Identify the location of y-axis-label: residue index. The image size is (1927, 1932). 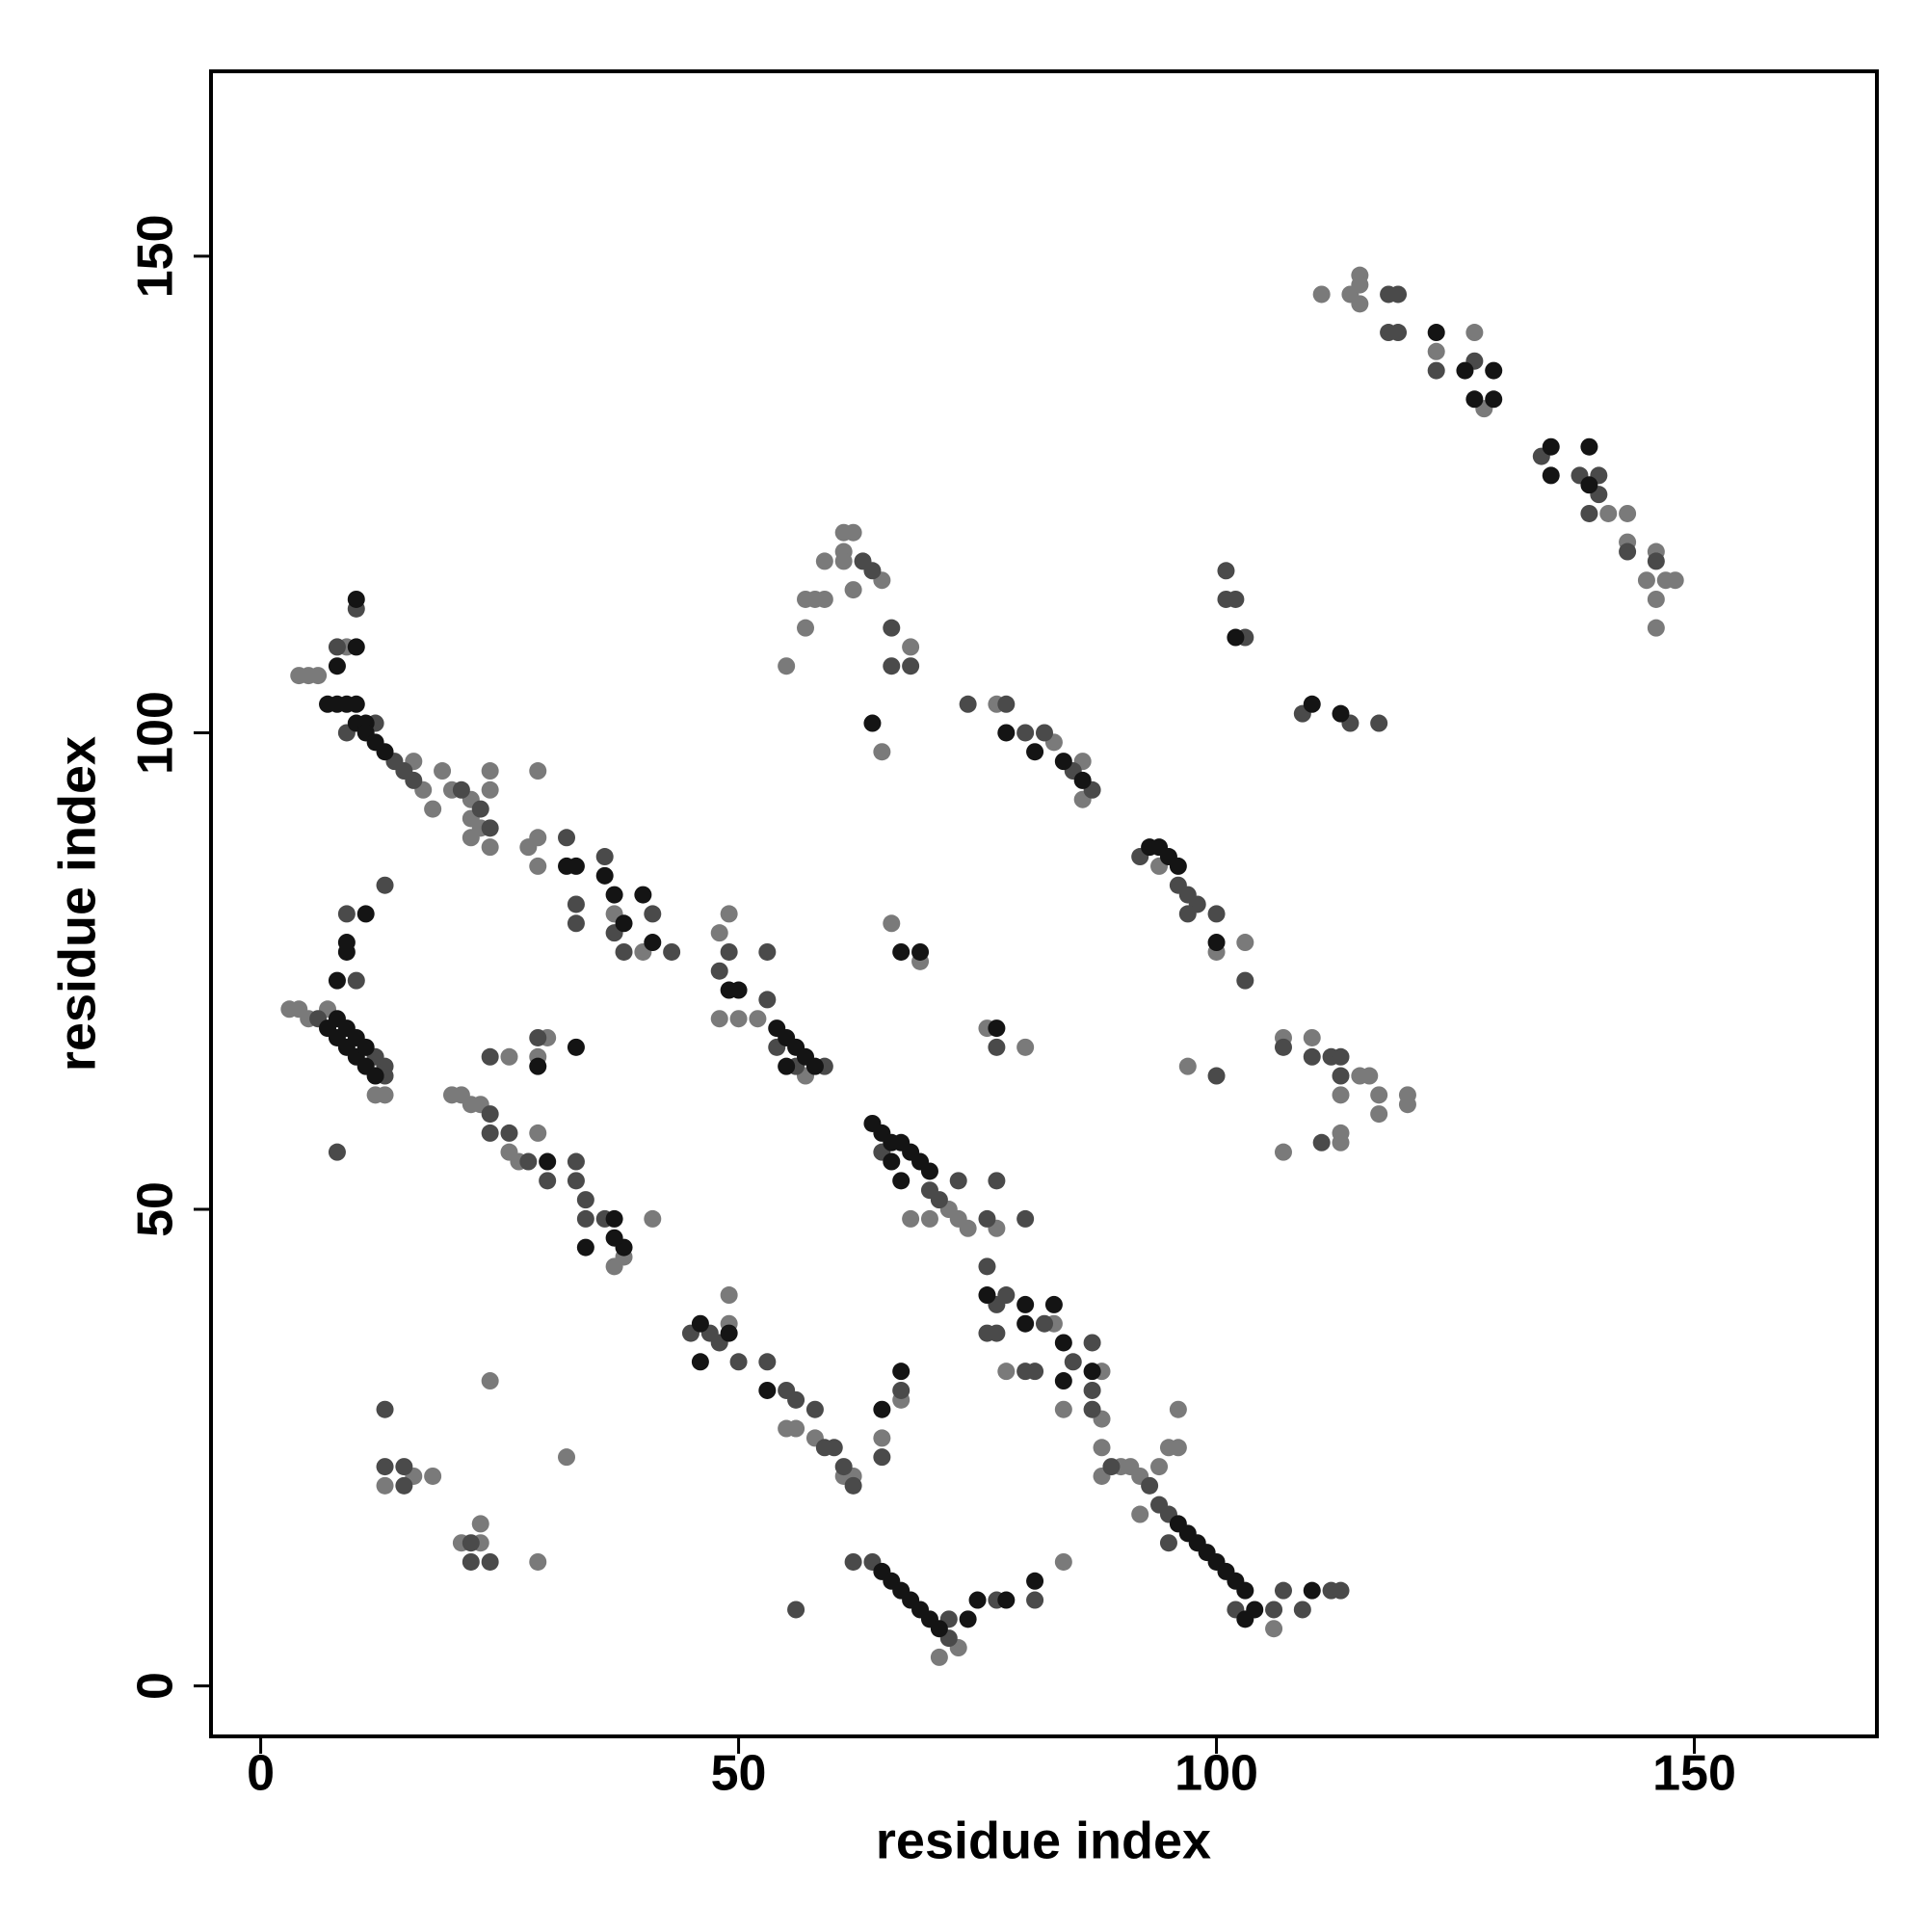
(77, 904).